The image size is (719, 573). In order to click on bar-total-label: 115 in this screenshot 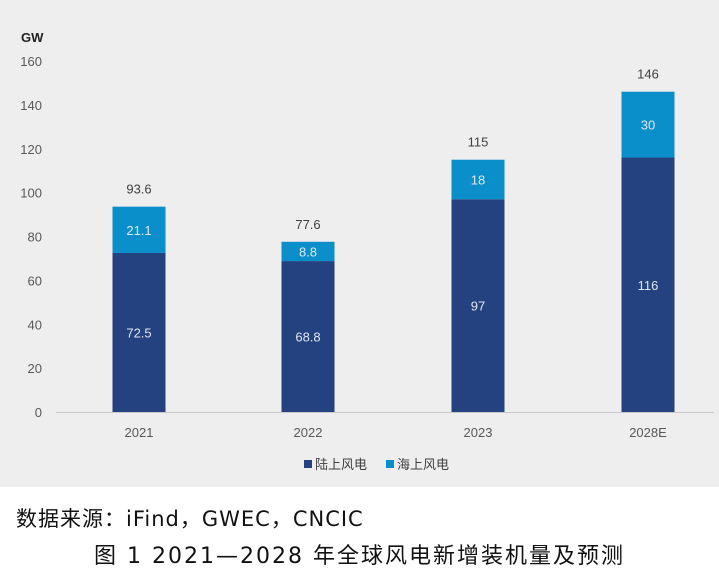, I will do `click(478, 142)`.